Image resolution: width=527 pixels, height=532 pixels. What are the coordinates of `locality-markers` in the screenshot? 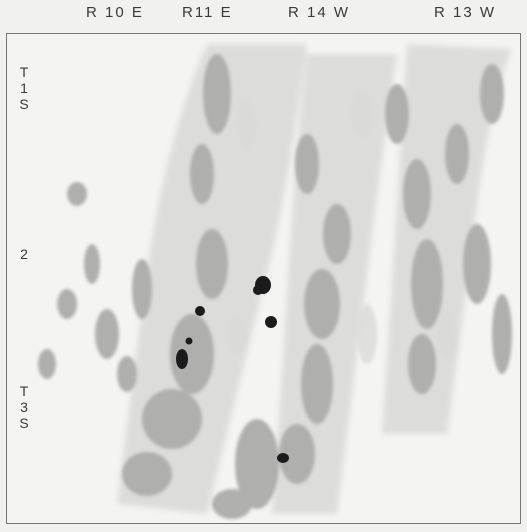 It's located at (232, 369).